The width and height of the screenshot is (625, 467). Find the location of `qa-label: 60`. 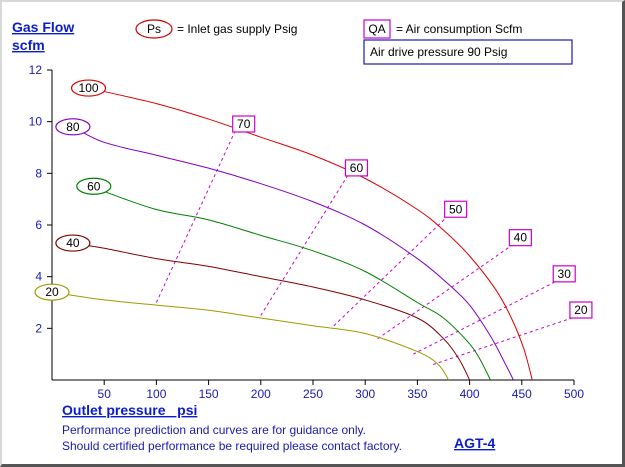

qa-label: 60 is located at coordinates (357, 168).